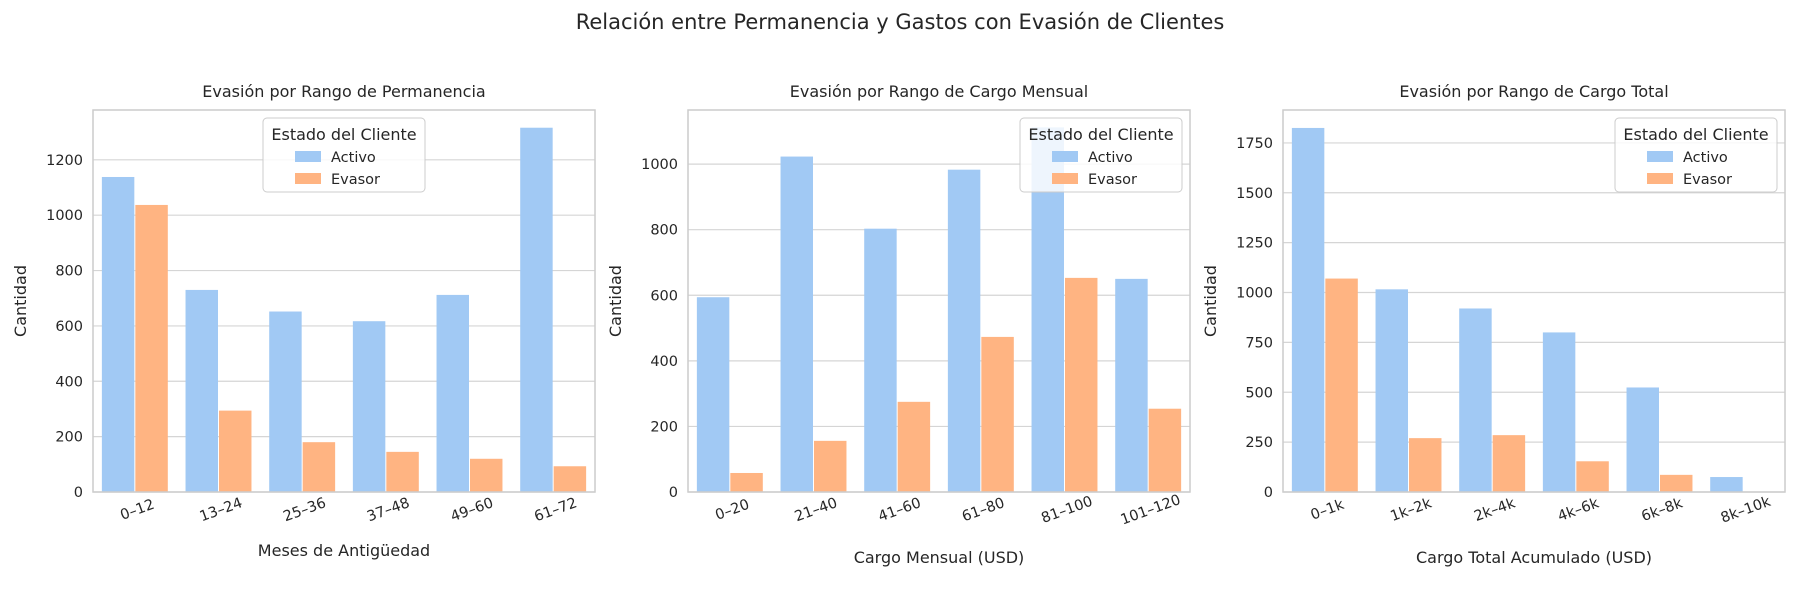 Image resolution: width=1800 pixels, height=600 pixels. Describe the element at coordinates (472, 510) in the screenshot. I see `x-tick-label: 49–60` at that location.